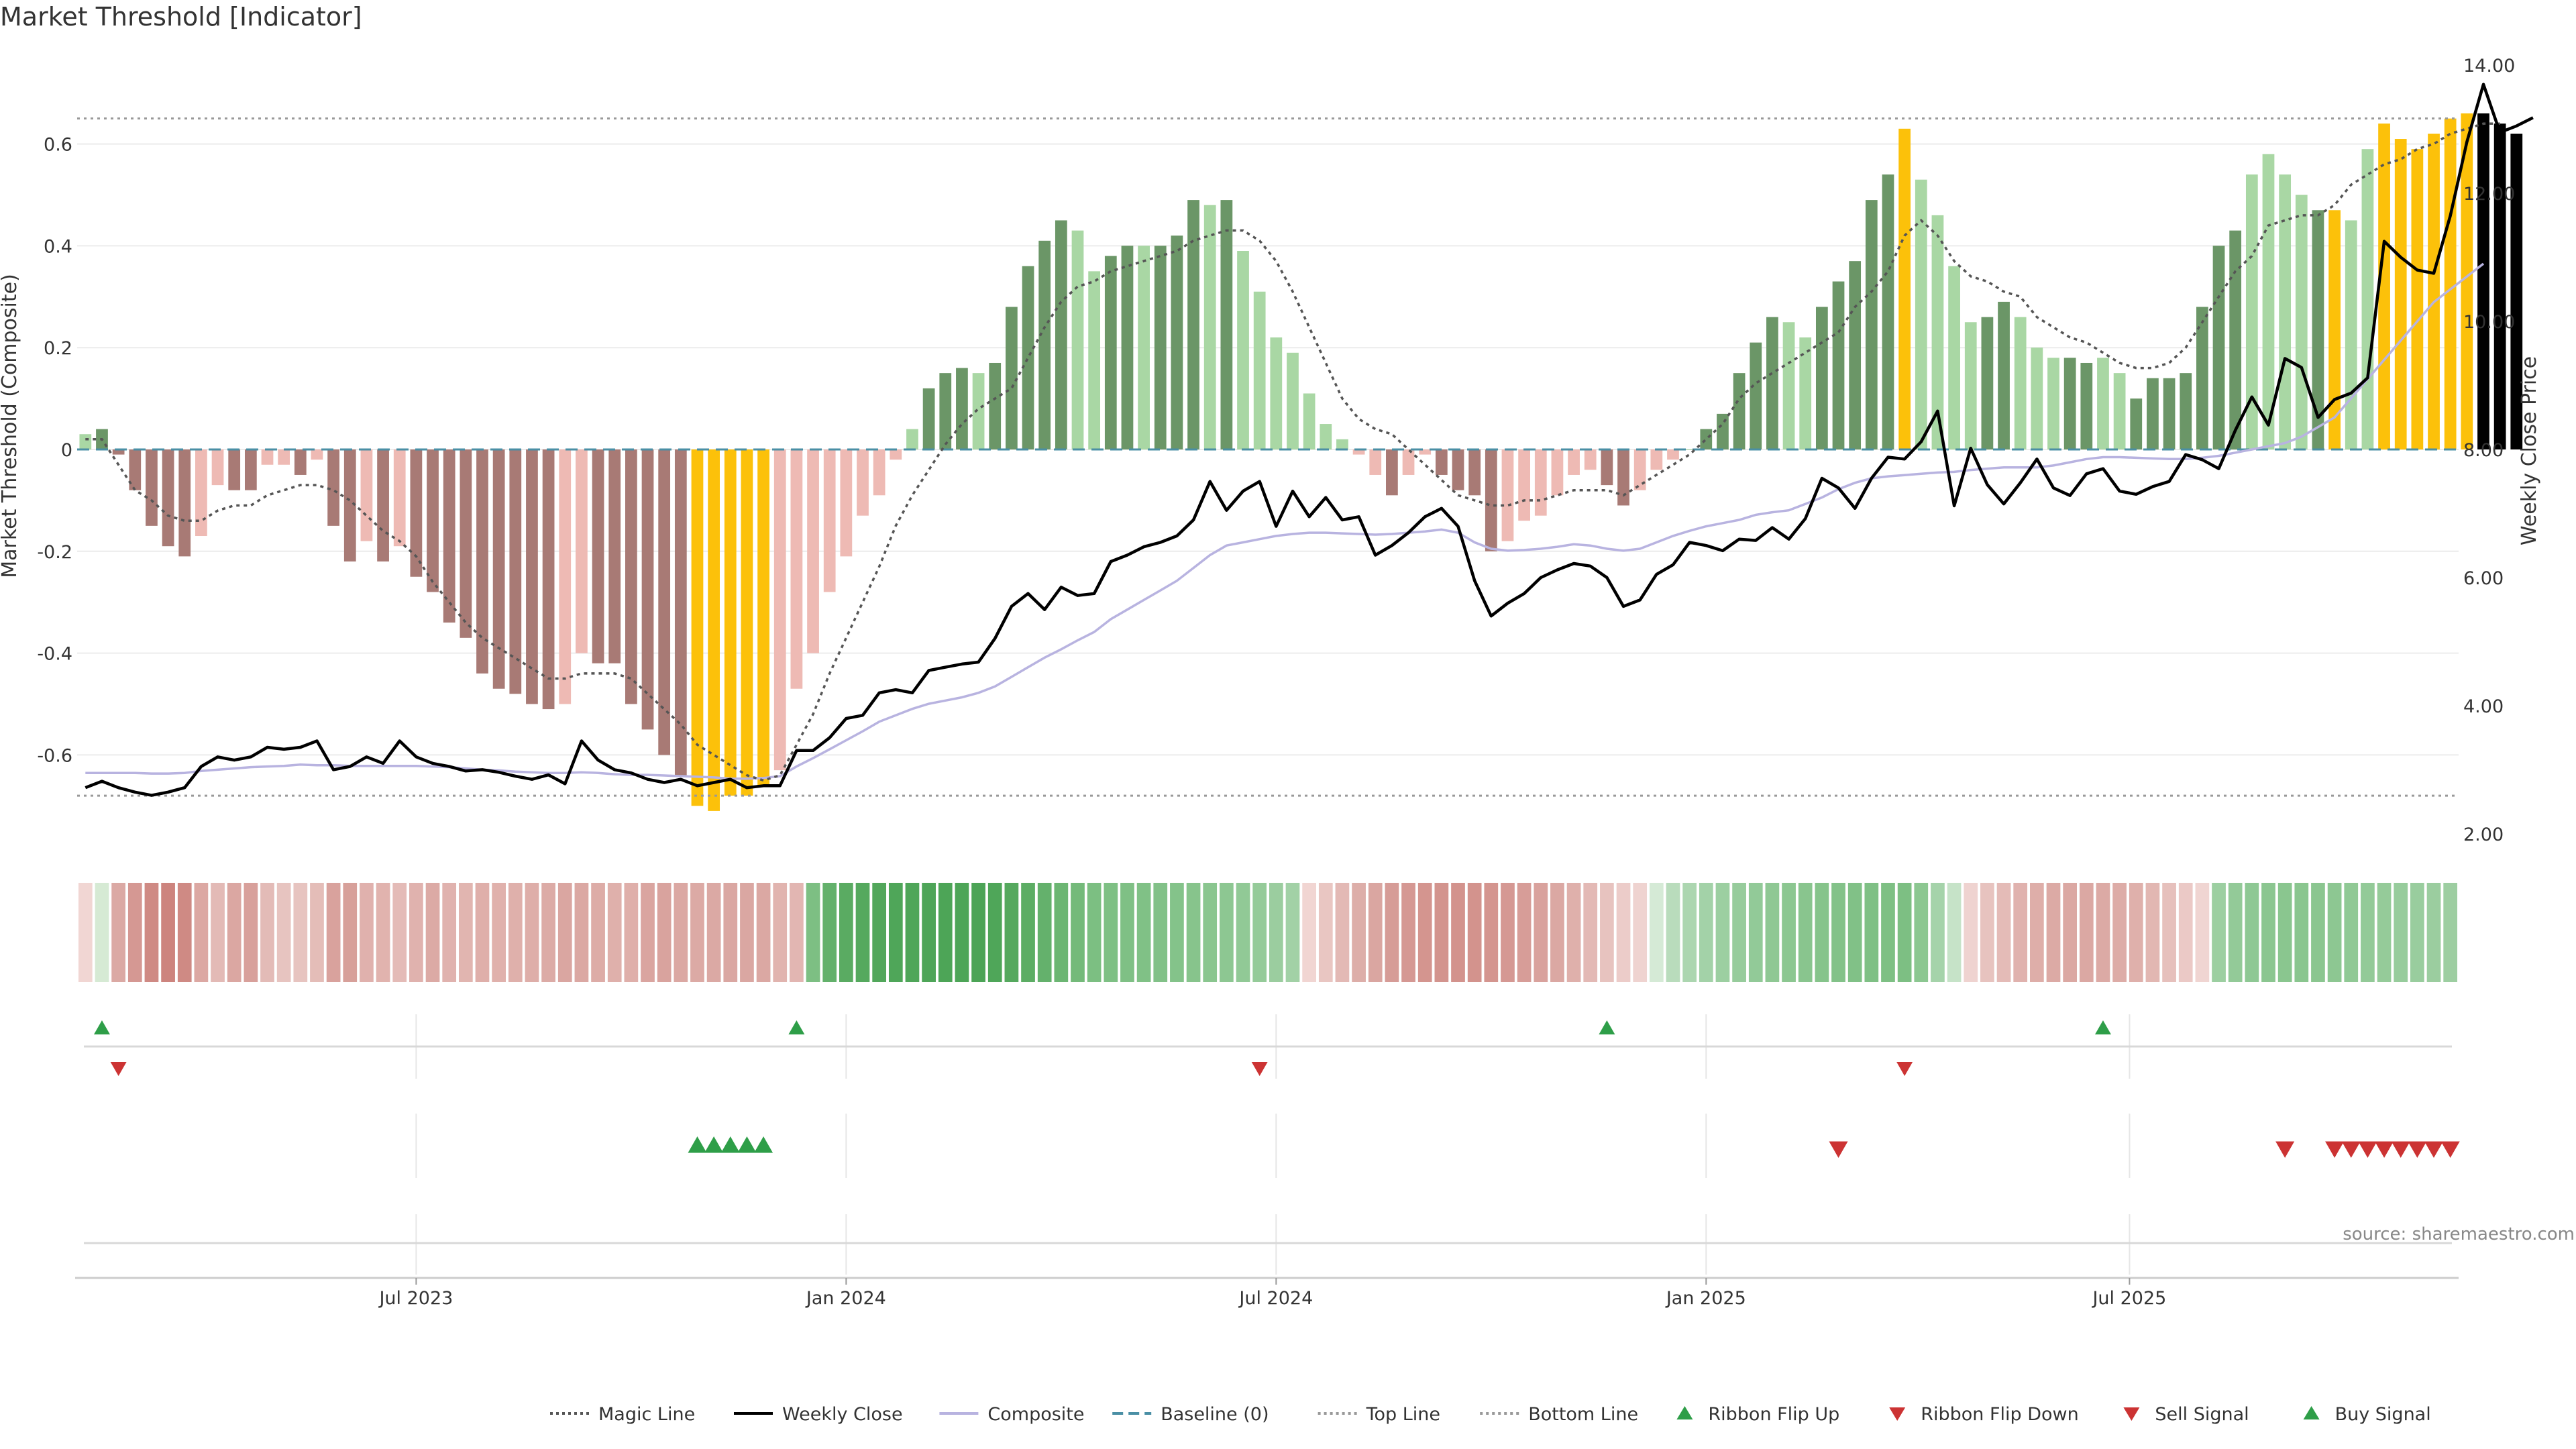  I want to click on ribbon-flip-up-marker, so click(101, 1027).